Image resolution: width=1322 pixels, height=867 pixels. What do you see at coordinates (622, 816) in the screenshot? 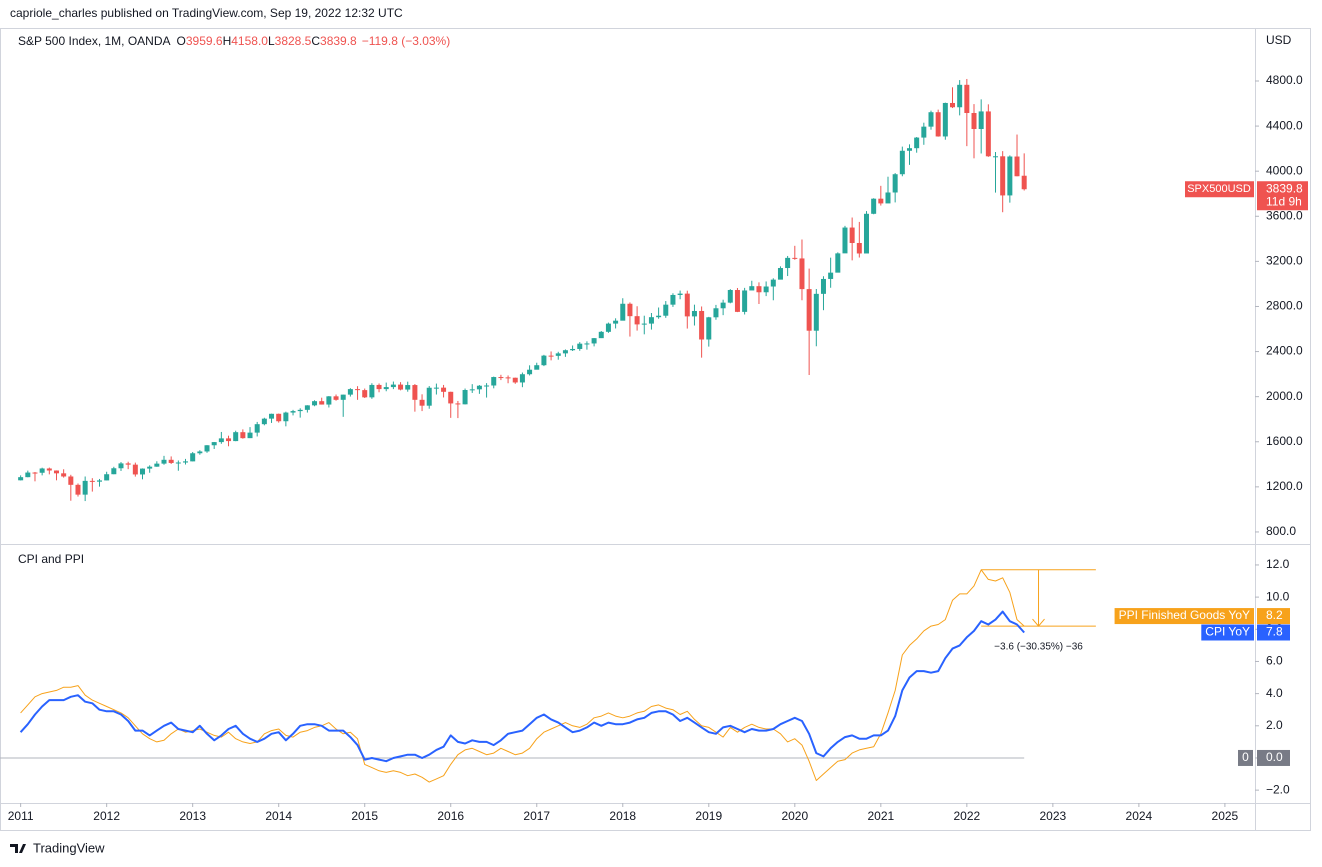
I see `x-tick-label: 2018` at bounding box center [622, 816].